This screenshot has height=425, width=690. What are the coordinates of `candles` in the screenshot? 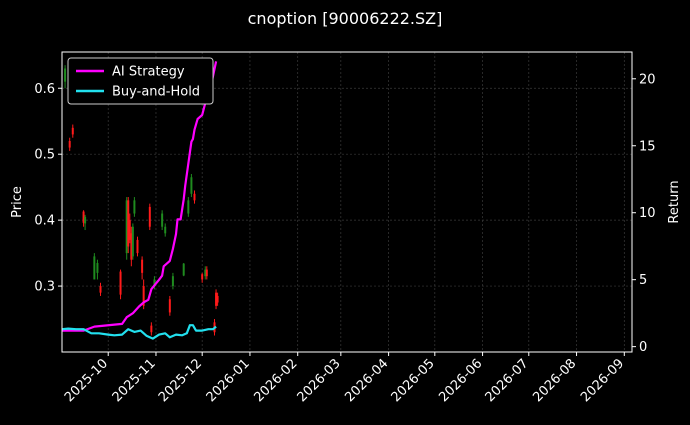 It's located at (141, 200).